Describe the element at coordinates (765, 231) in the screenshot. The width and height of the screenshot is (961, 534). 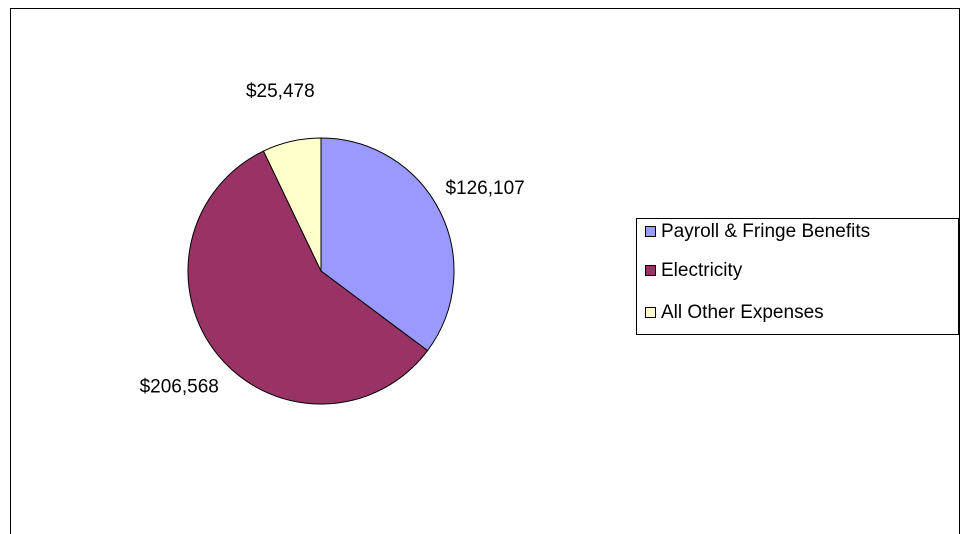
I see `legend-label: Payroll & Fringe Benefits` at that location.